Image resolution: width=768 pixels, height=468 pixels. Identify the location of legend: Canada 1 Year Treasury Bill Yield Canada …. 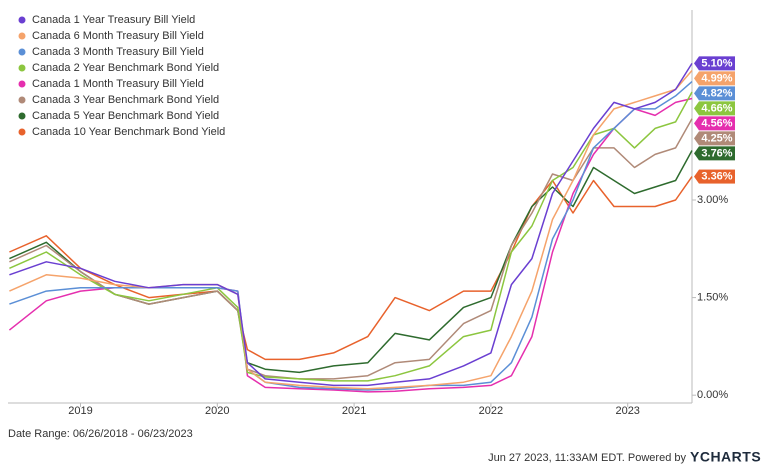
(118, 76).